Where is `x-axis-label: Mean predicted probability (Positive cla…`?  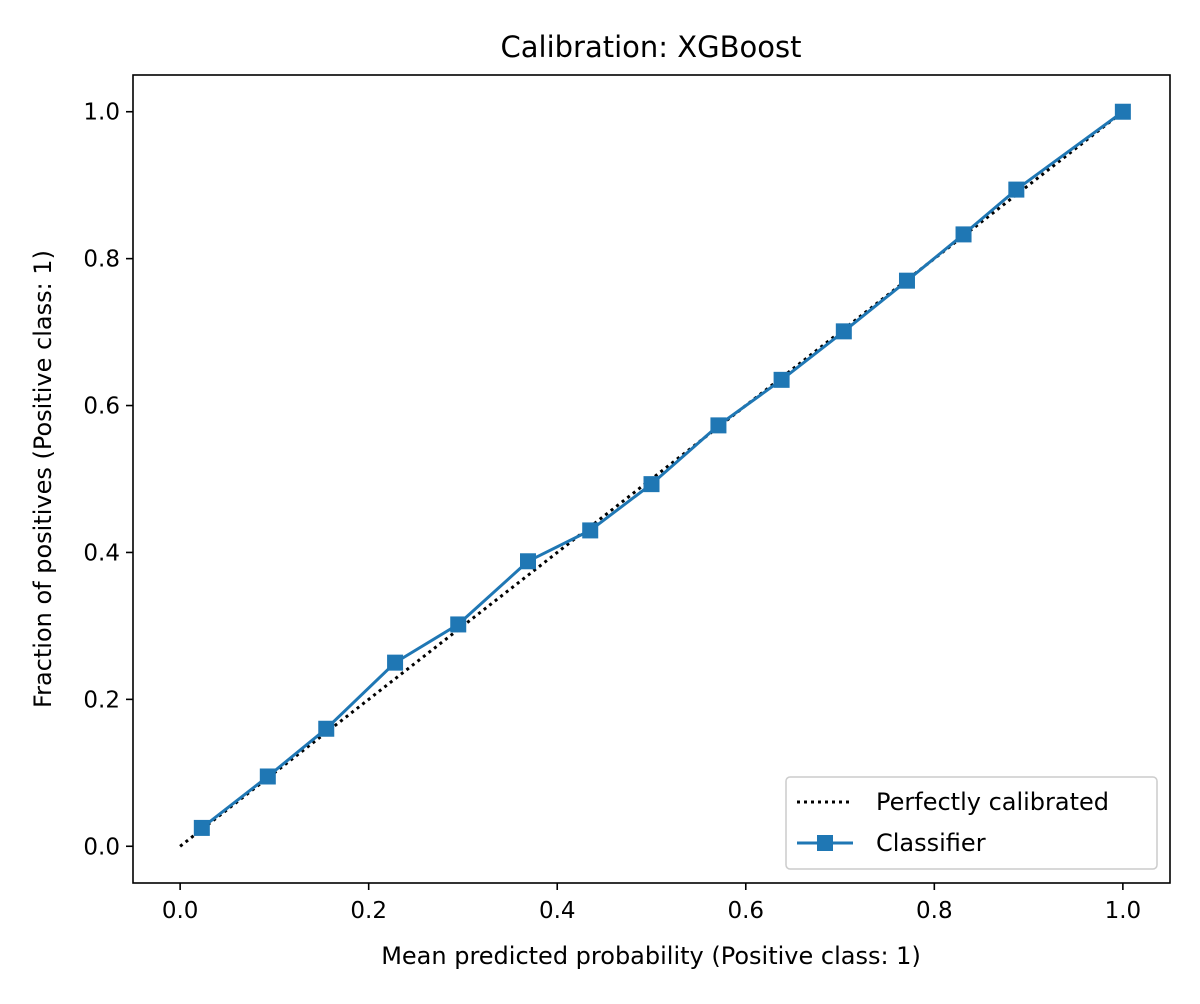 x-axis-label: Mean predicted probability (Positive cla… is located at coordinates (651, 956).